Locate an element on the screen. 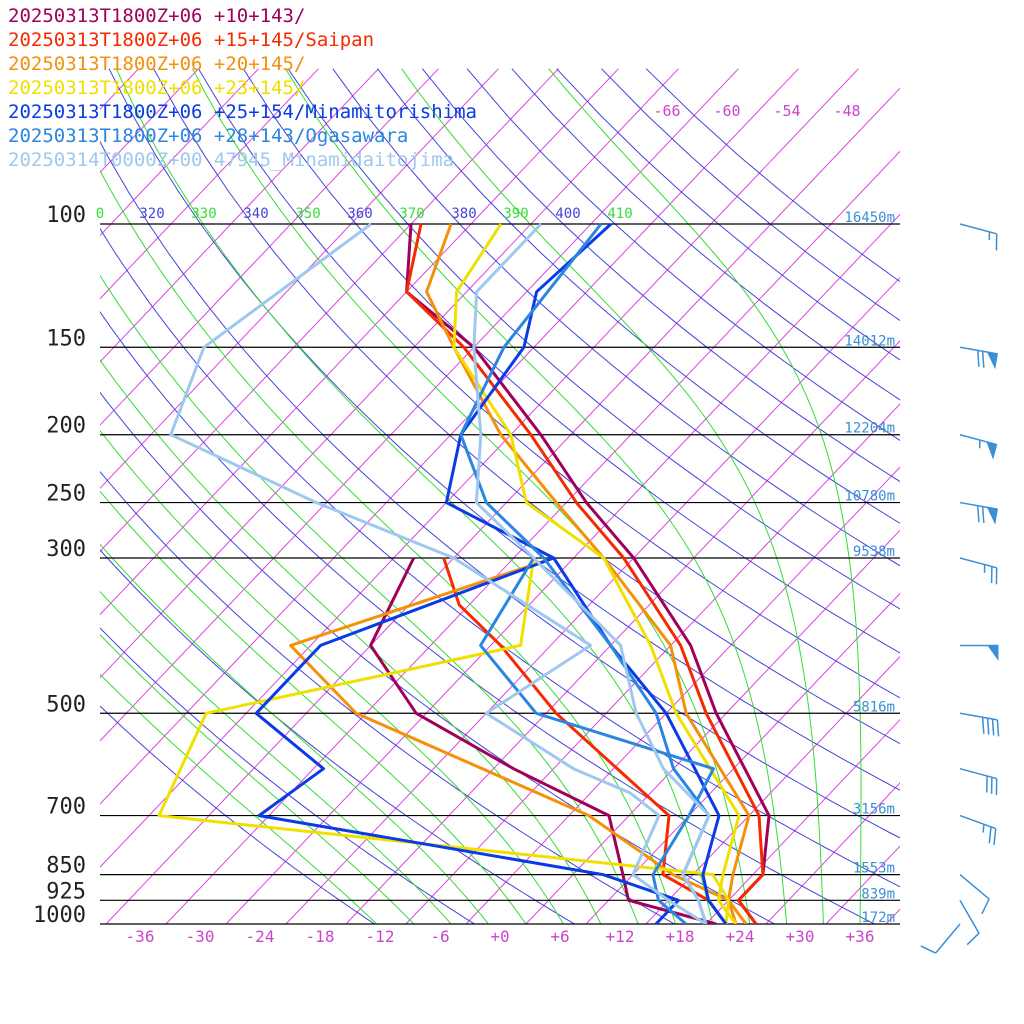 The width and height of the screenshot is (1024, 1024). legend-entry: 20250314T0000Z+00 47945_Minamidaitojima is located at coordinates (231, 160).